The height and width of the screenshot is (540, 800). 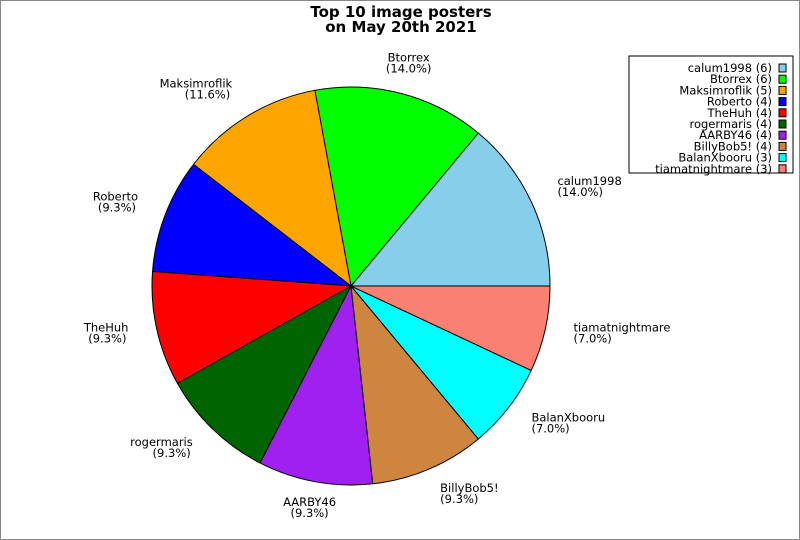 What do you see at coordinates (252, 225) in the screenshot?
I see `pie-slice-Roberto` at bounding box center [252, 225].